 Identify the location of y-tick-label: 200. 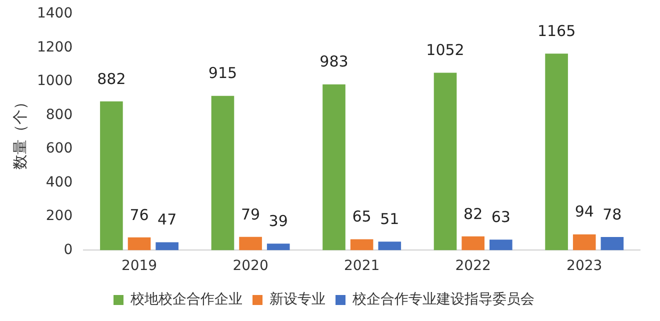
(59, 216).